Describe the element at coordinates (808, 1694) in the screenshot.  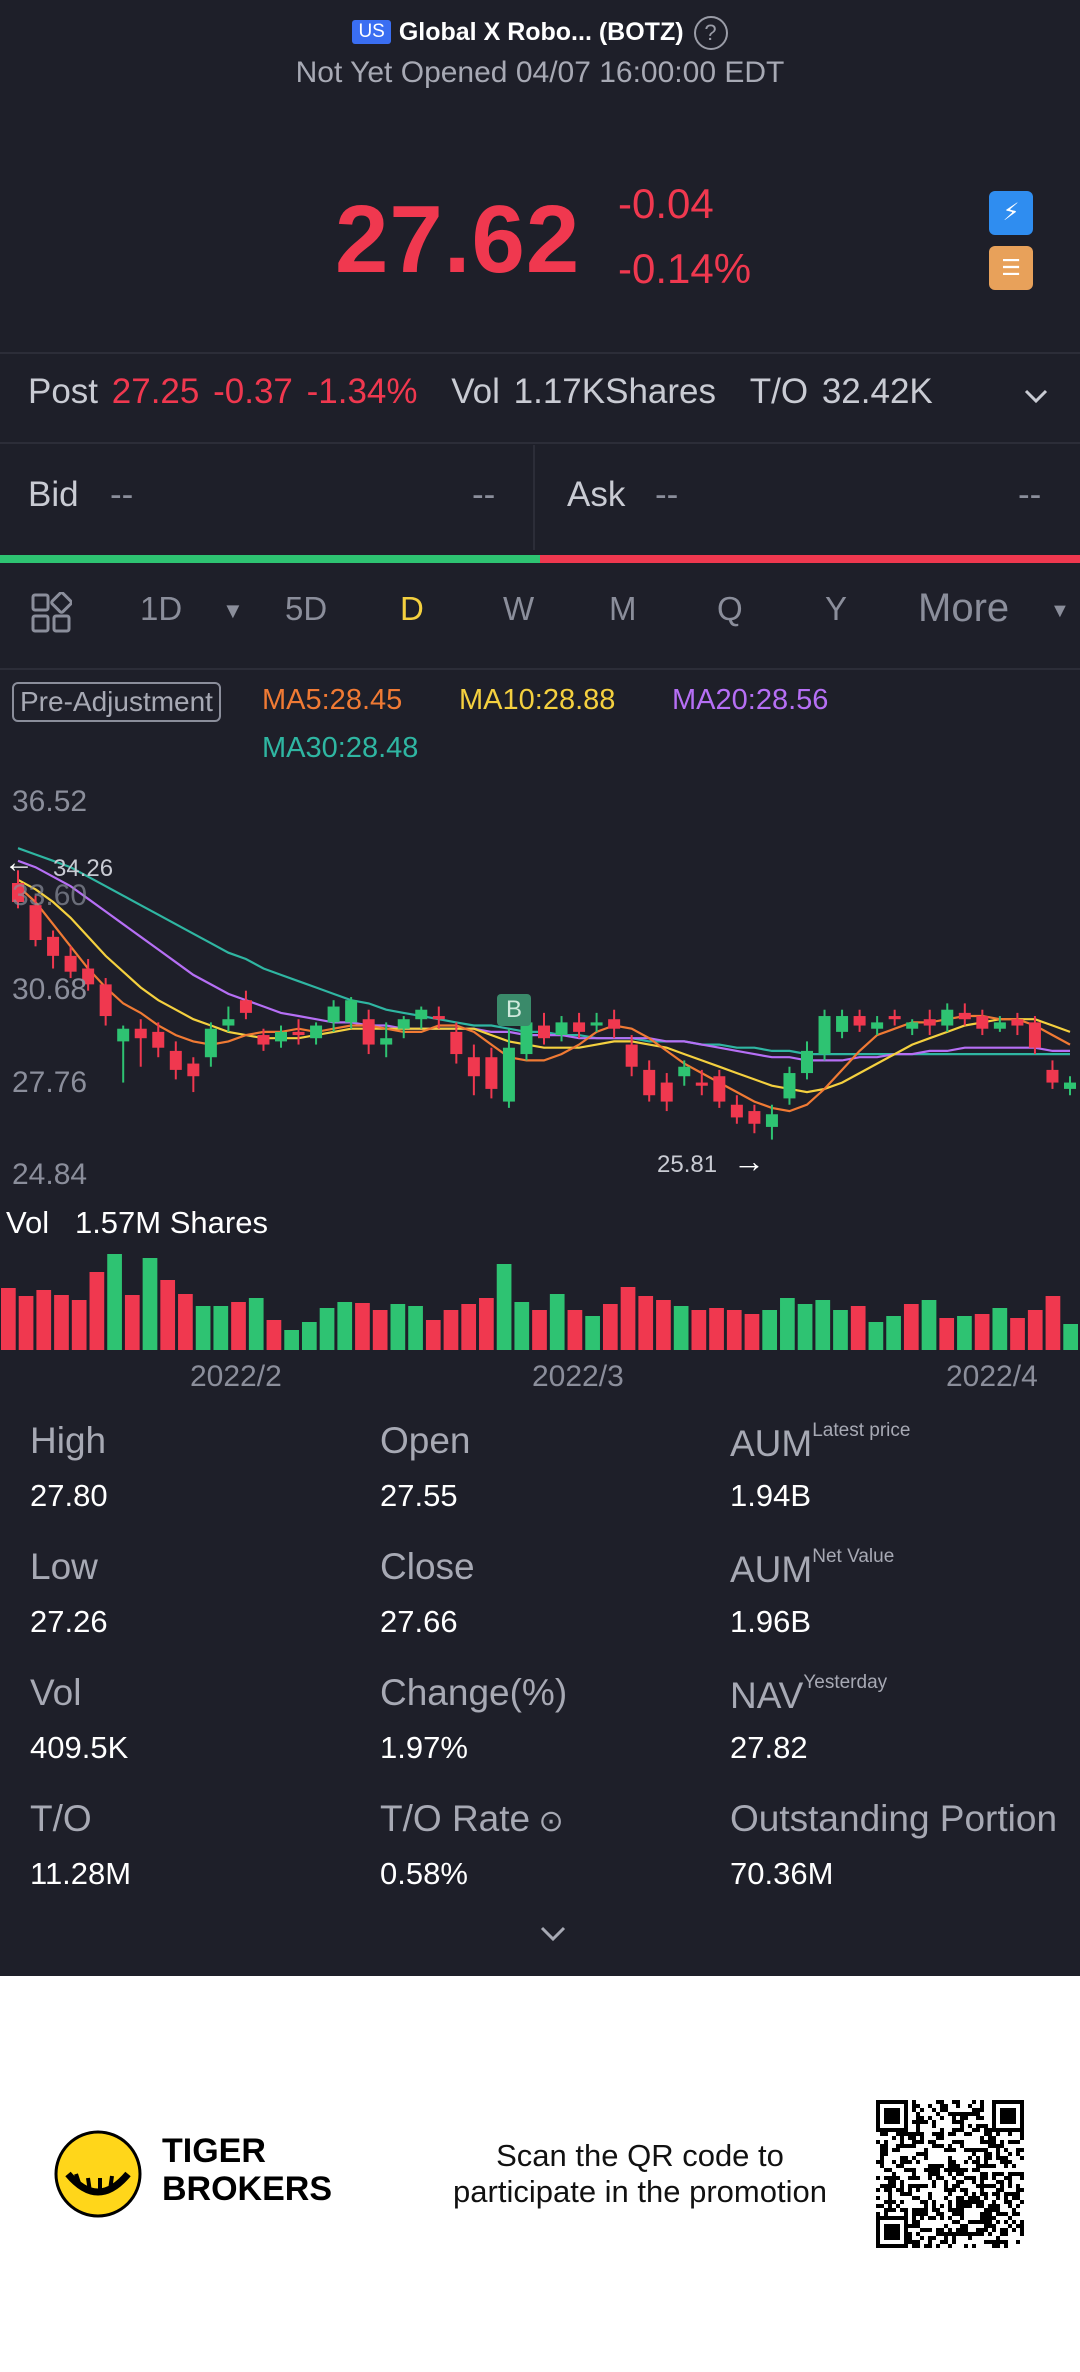
I see `stat-label: NAVYesterday` at that location.